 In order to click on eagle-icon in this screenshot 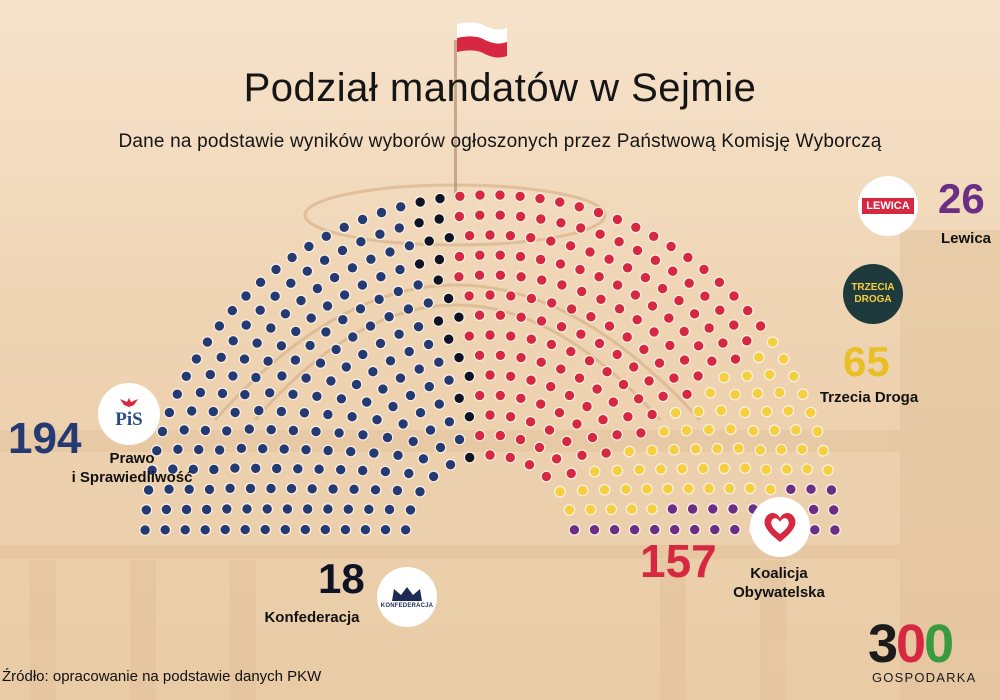, I will do `click(129, 402)`.